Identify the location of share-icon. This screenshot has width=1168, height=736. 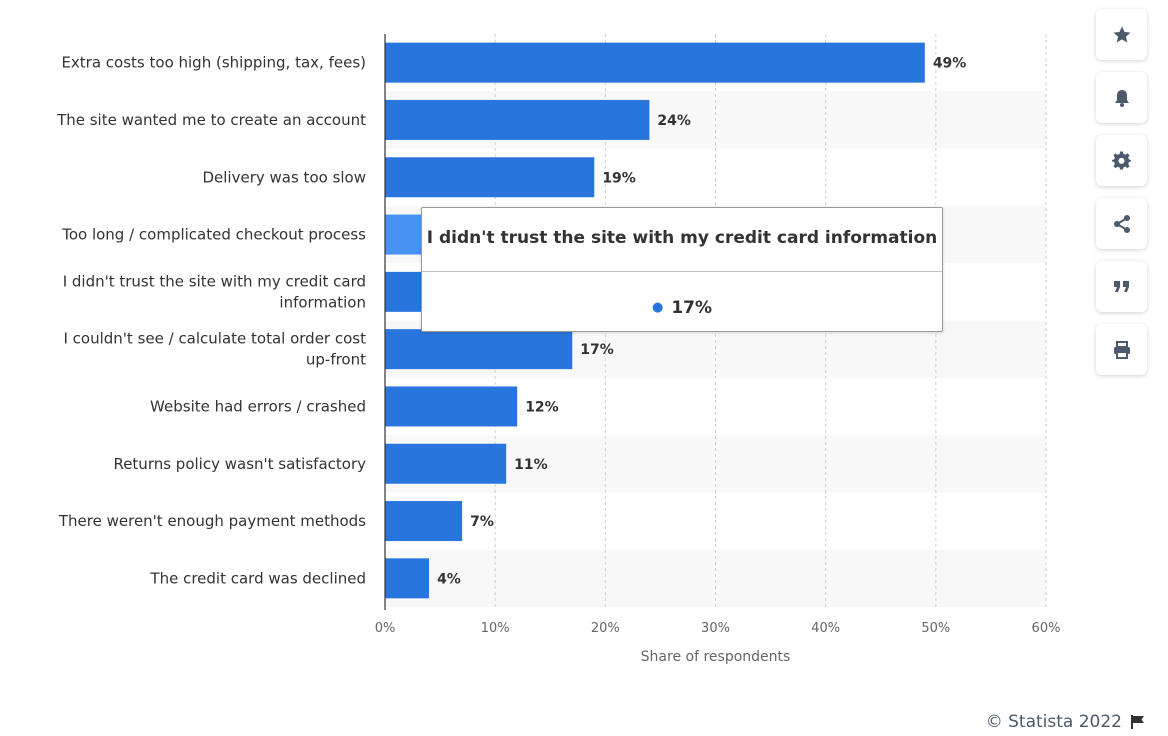
(1121, 223).